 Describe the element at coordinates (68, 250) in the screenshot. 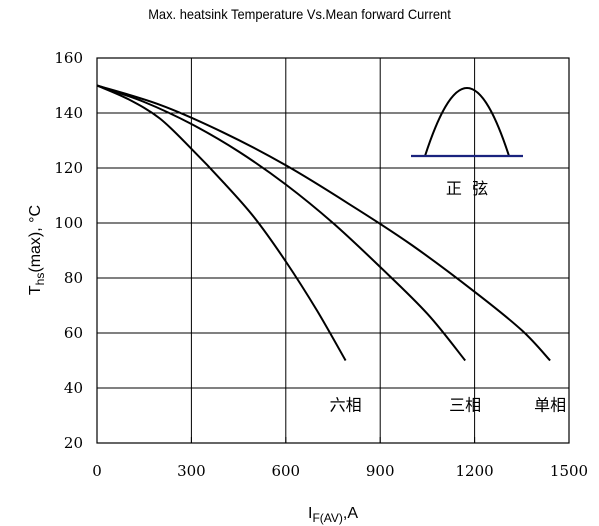

I see `y-tick-labels: 20 40 60 80 100 120 140 160` at that location.